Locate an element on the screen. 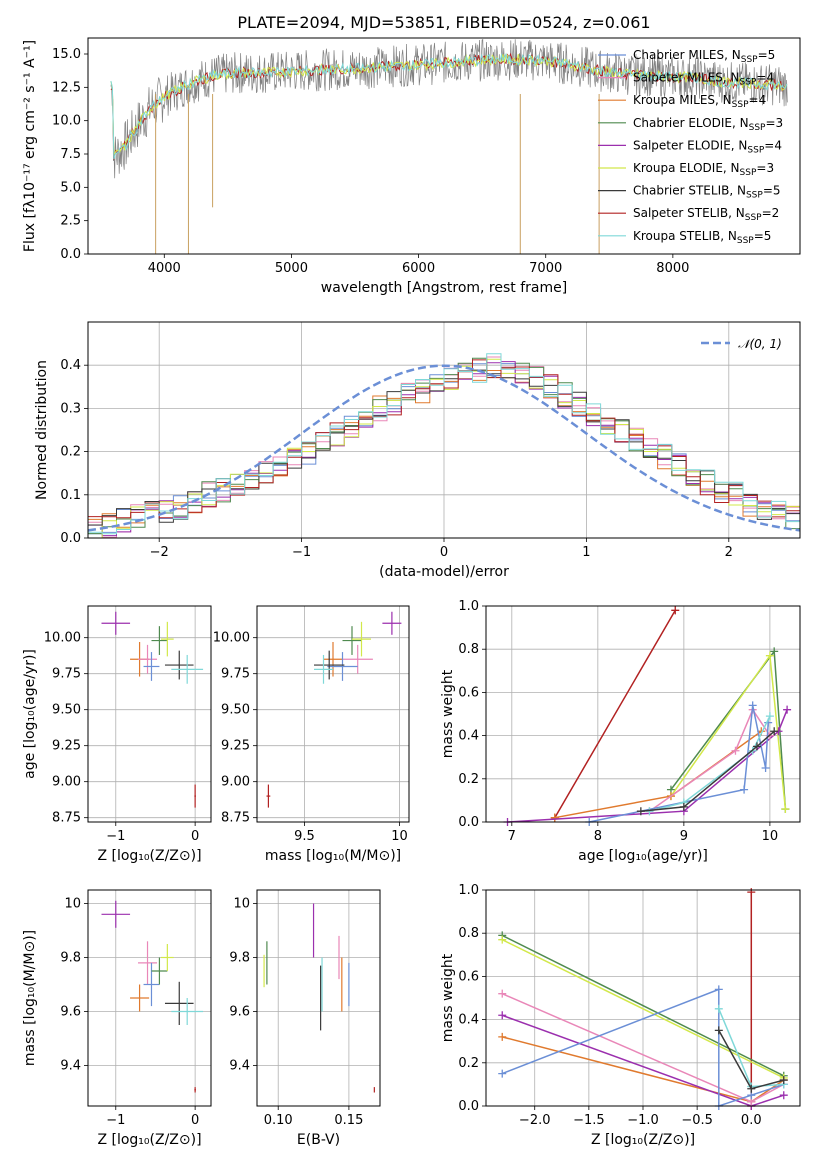 Image resolution: width=819 pixels, height=1170 pixels. y-tick-label: 9.00 is located at coordinates (66, 782).